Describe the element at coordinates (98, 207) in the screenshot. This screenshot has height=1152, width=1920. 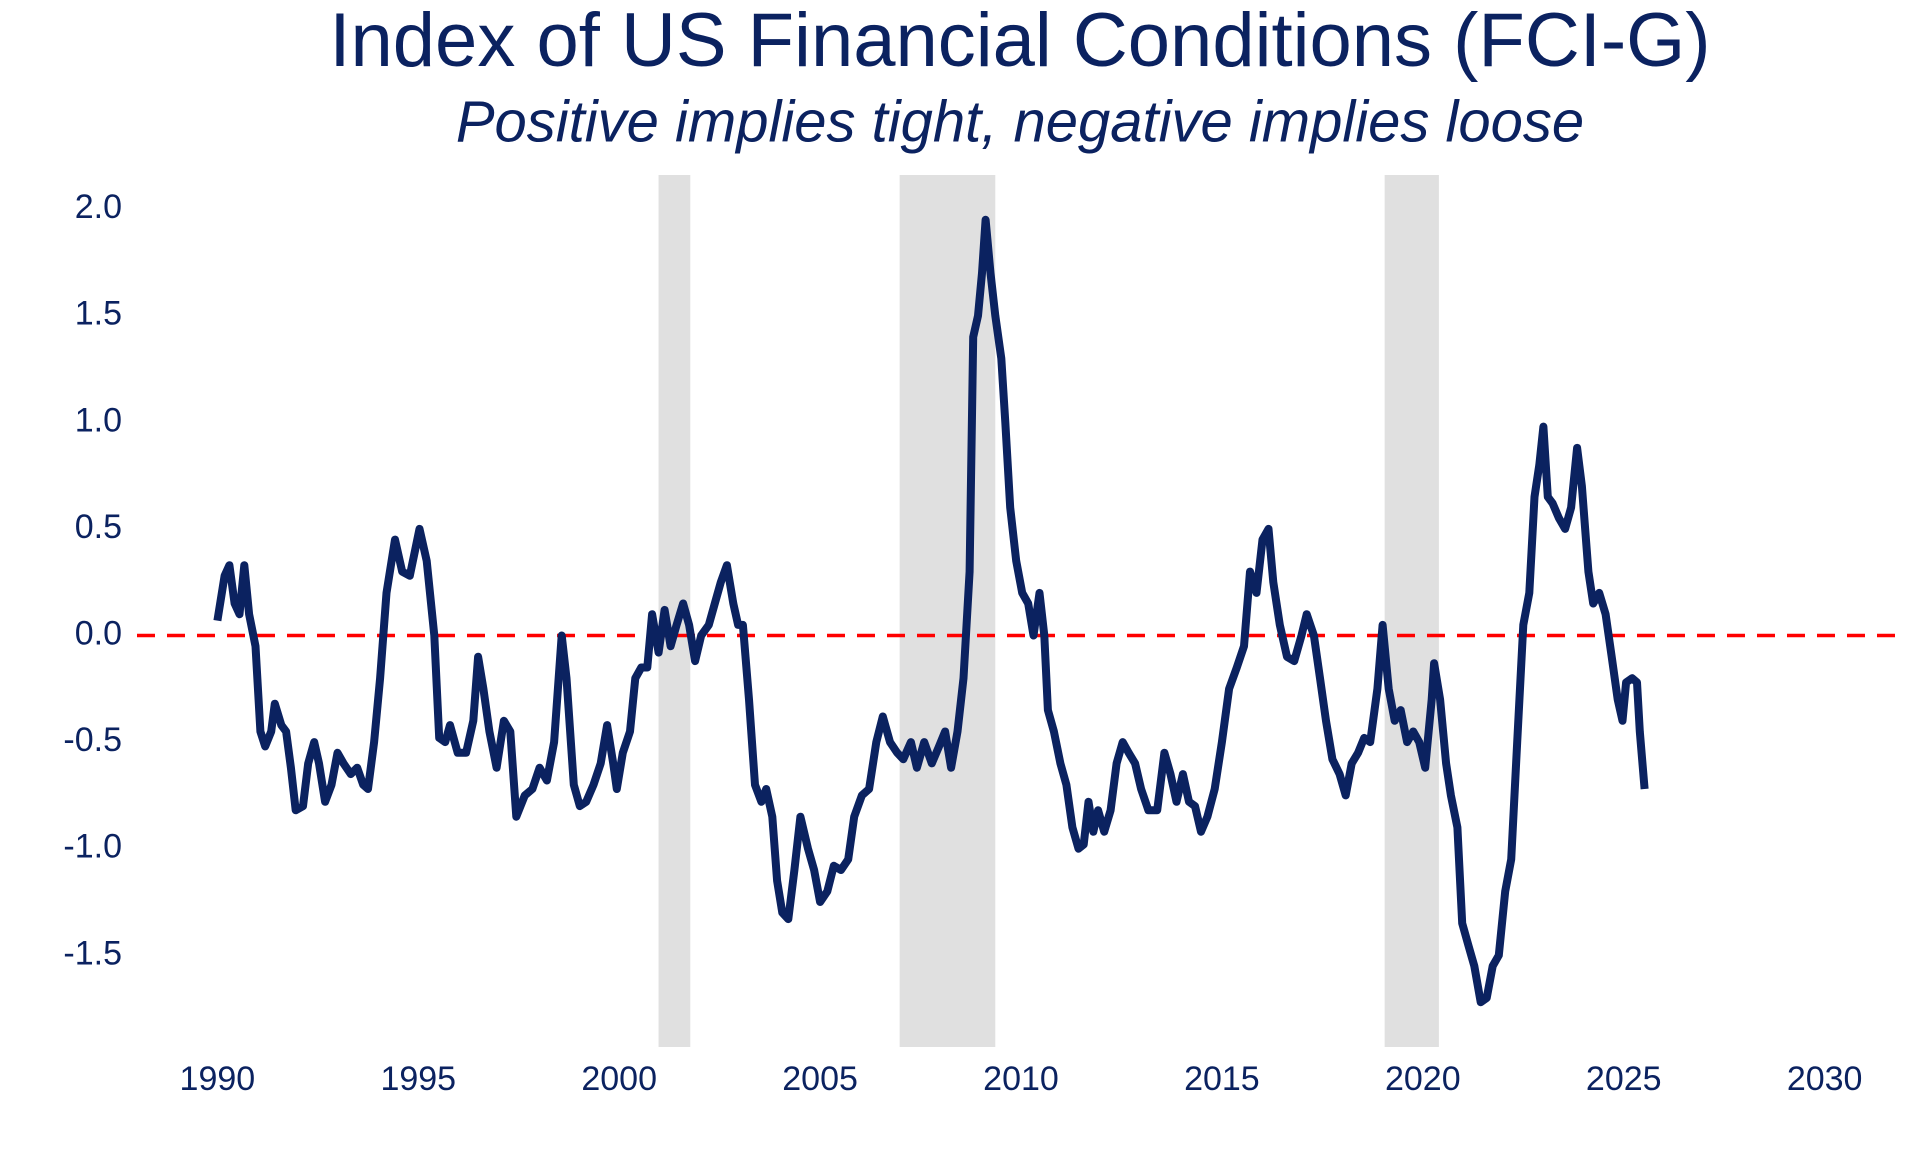
I see `y-tick-label: 2.0` at that location.